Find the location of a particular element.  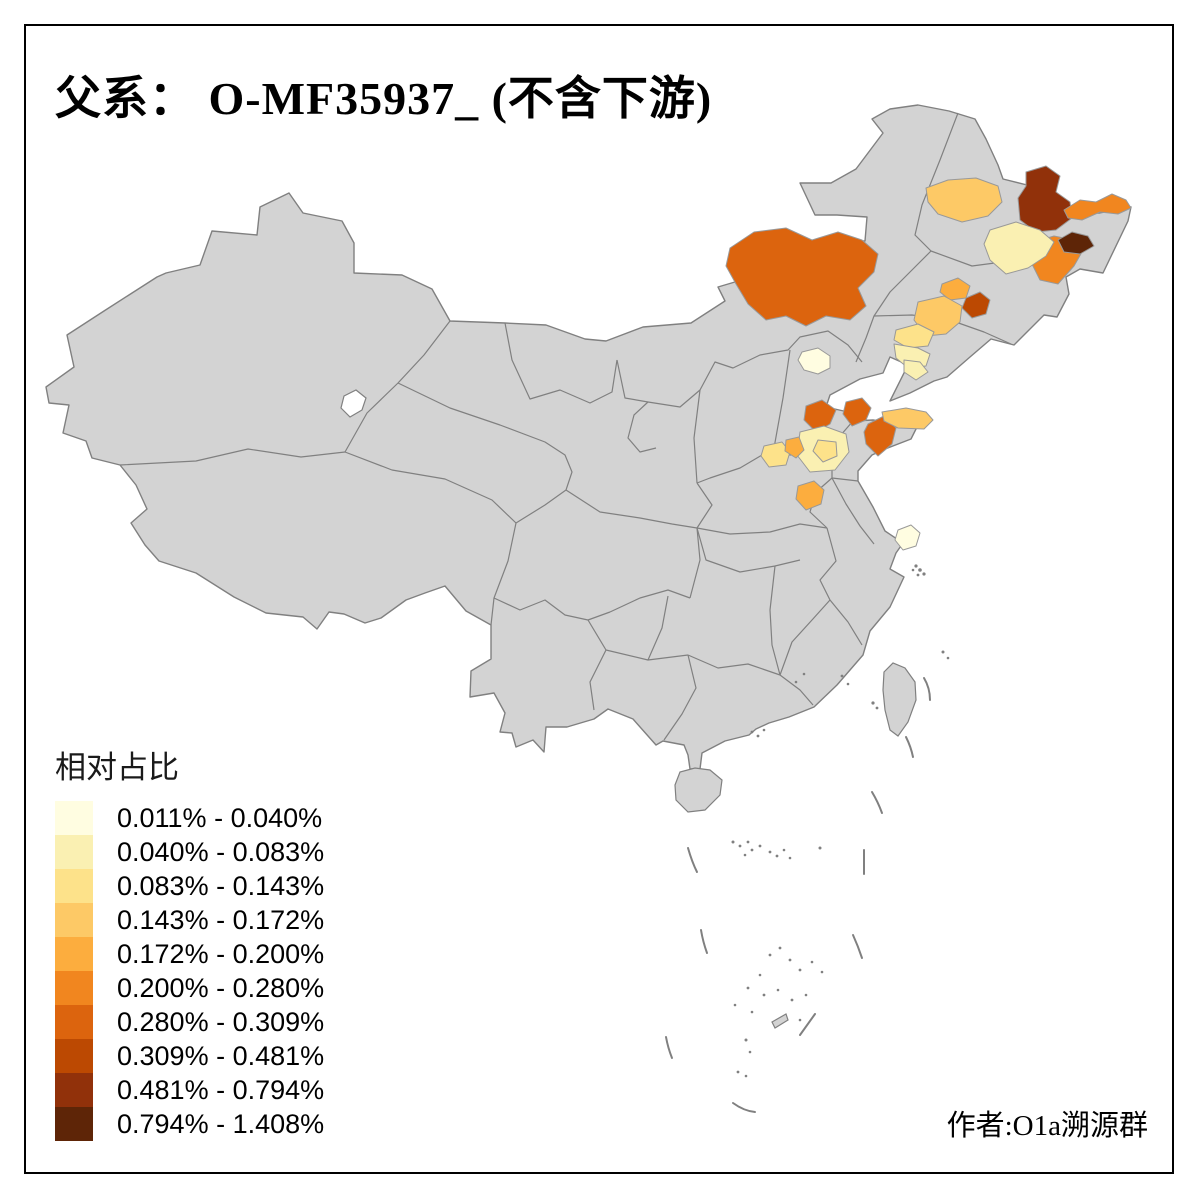

region-chaoyang is located at coordinates (914, 336).